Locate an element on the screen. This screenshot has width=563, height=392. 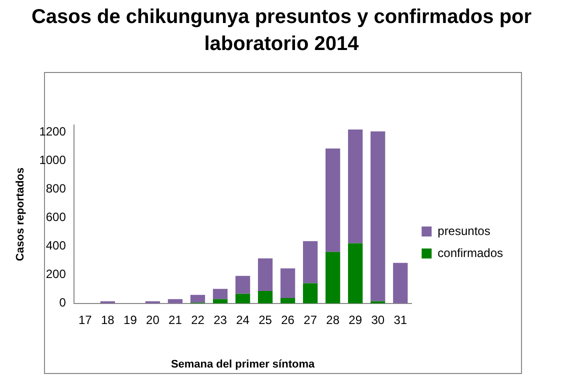
y-tick-label: 0 is located at coordinates (62, 303).